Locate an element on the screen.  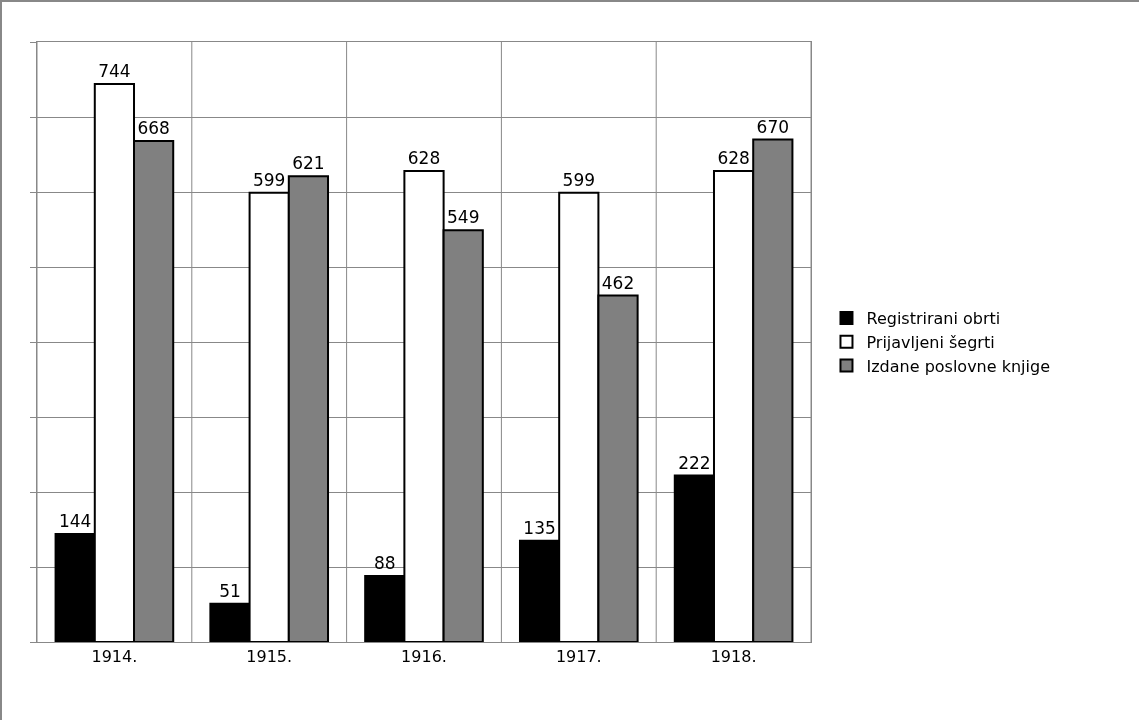
data-label: 744 is located at coordinates (114, 71).